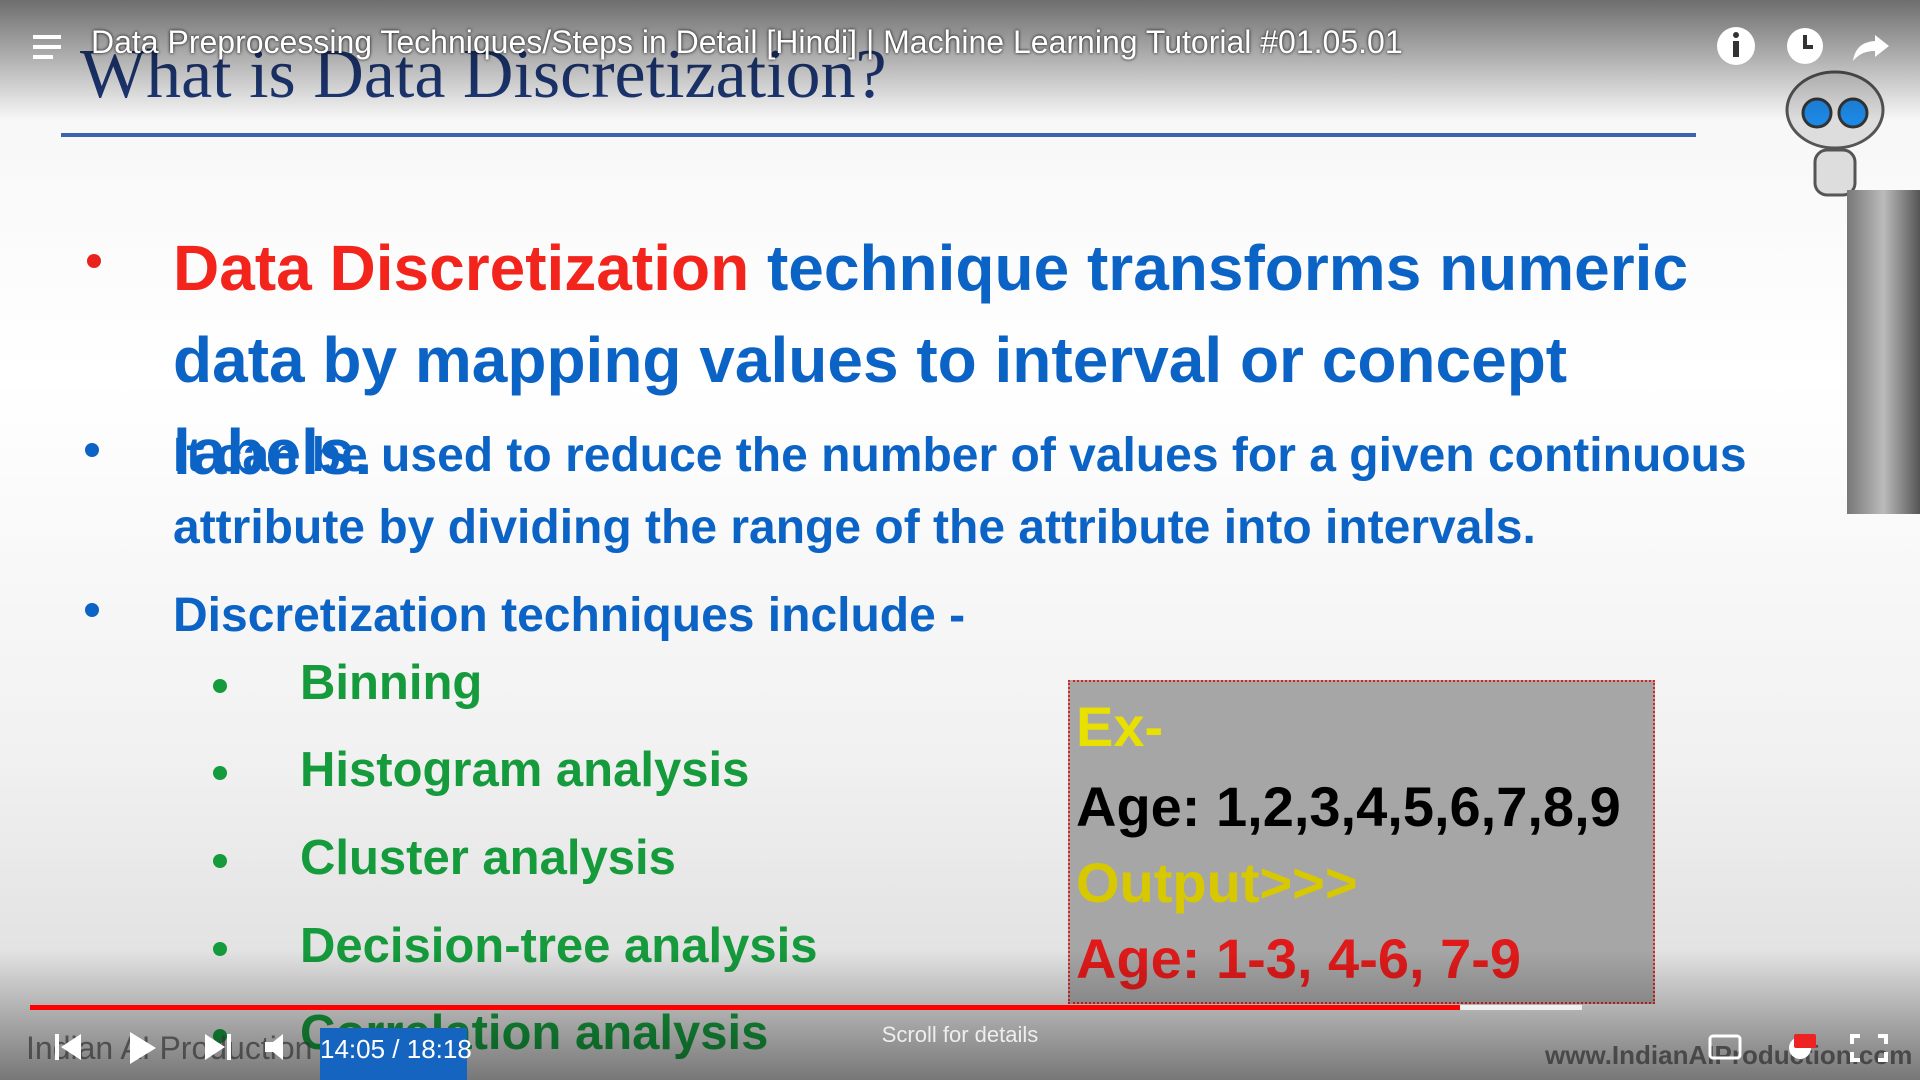 The height and width of the screenshot is (1080, 1920). Describe the element at coordinates (1120, 726) in the screenshot. I see `example-label: Ex-` at that location.